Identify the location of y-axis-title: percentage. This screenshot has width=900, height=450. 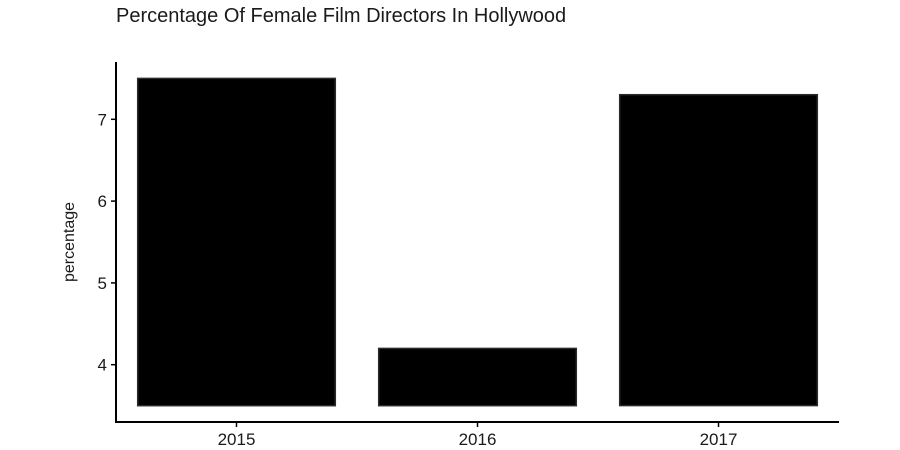
(69, 242).